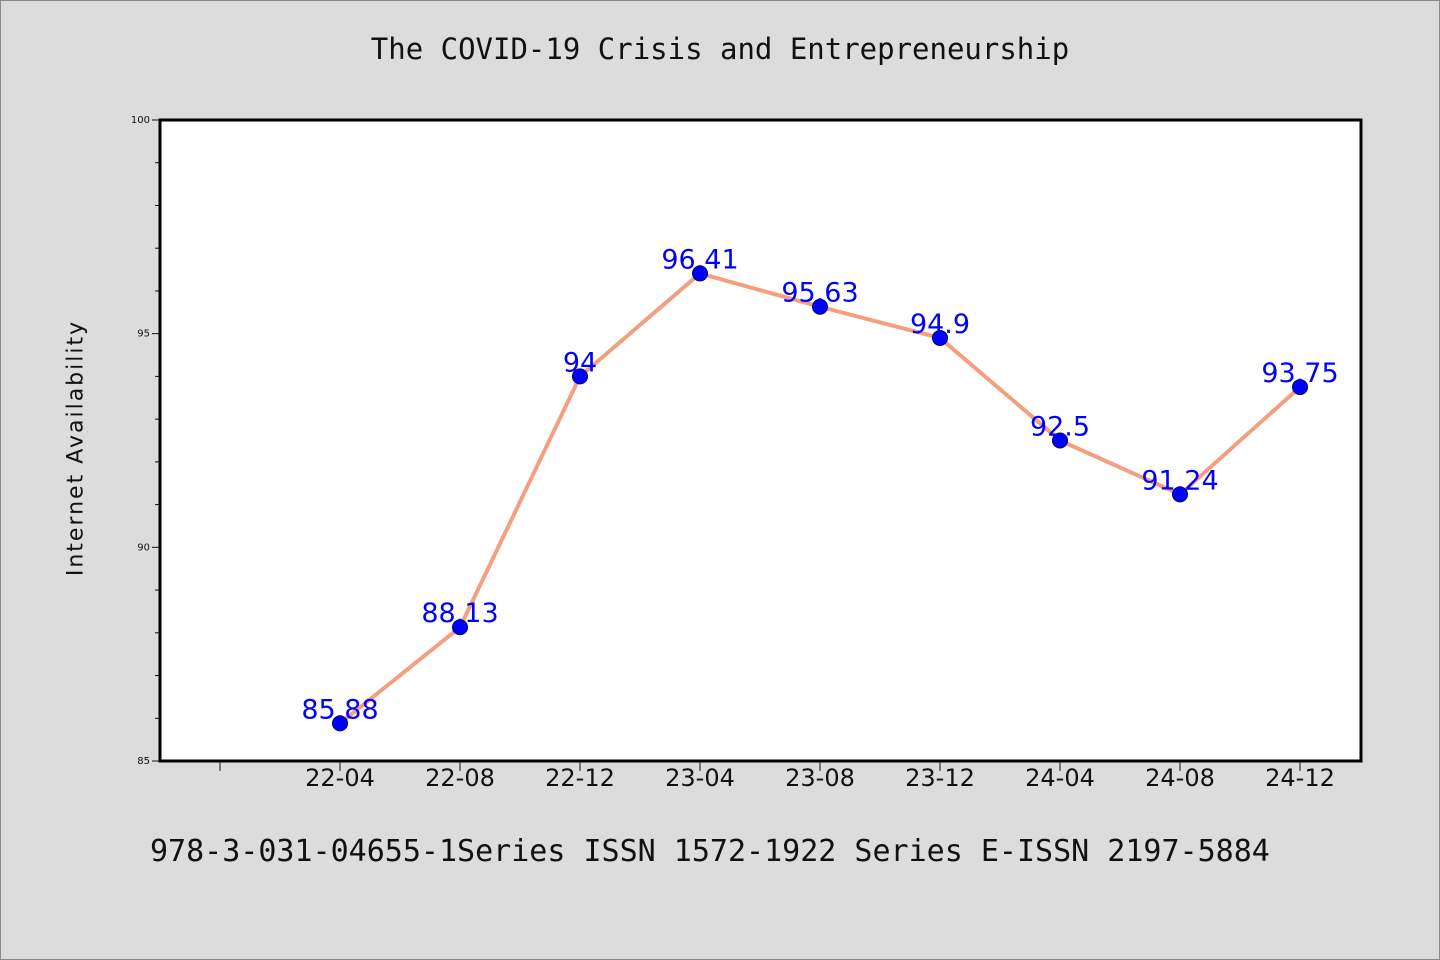 Image resolution: width=1440 pixels, height=960 pixels. What do you see at coordinates (1060, 427) in the screenshot?
I see `data-label: 92.5` at bounding box center [1060, 427].